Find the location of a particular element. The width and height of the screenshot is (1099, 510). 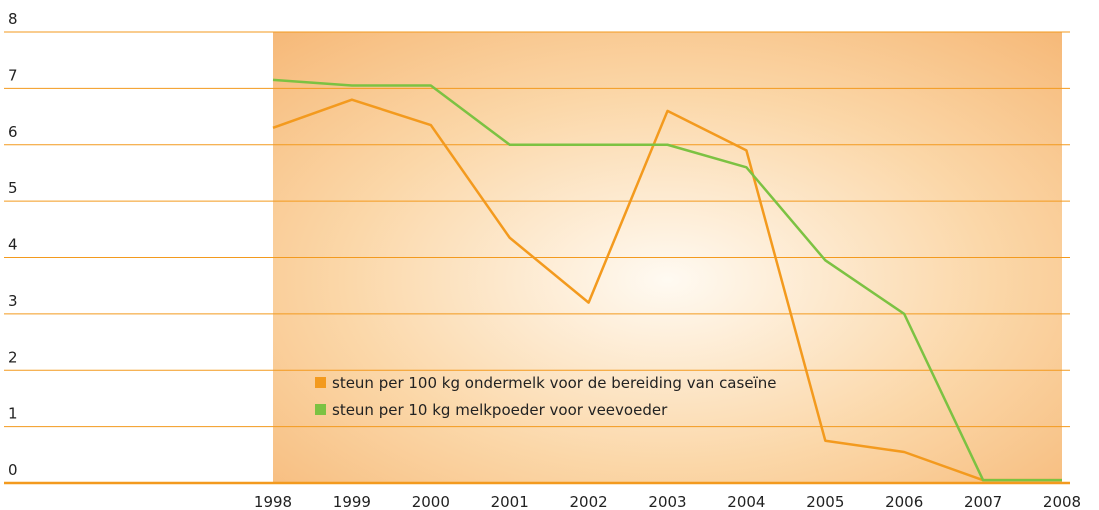

x-tick-label: 1998 is located at coordinates (273, 501).